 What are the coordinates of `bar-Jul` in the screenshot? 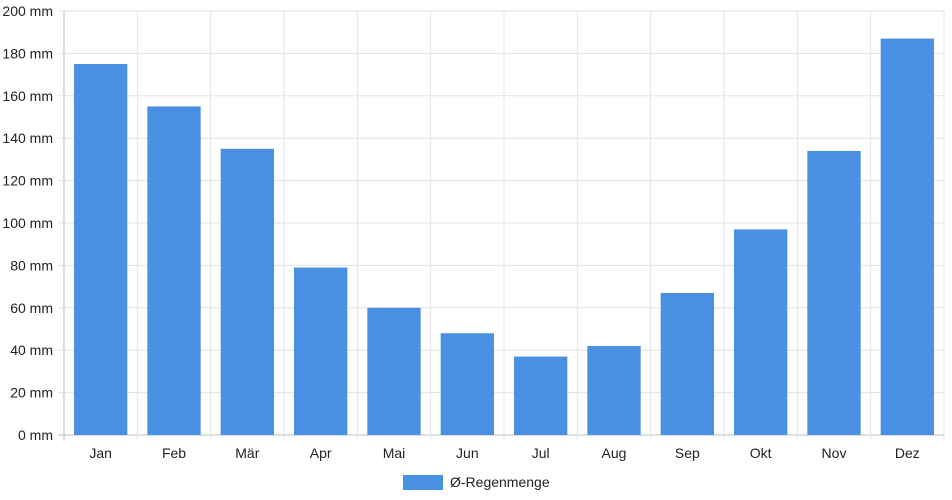 It's located at (541, 395).